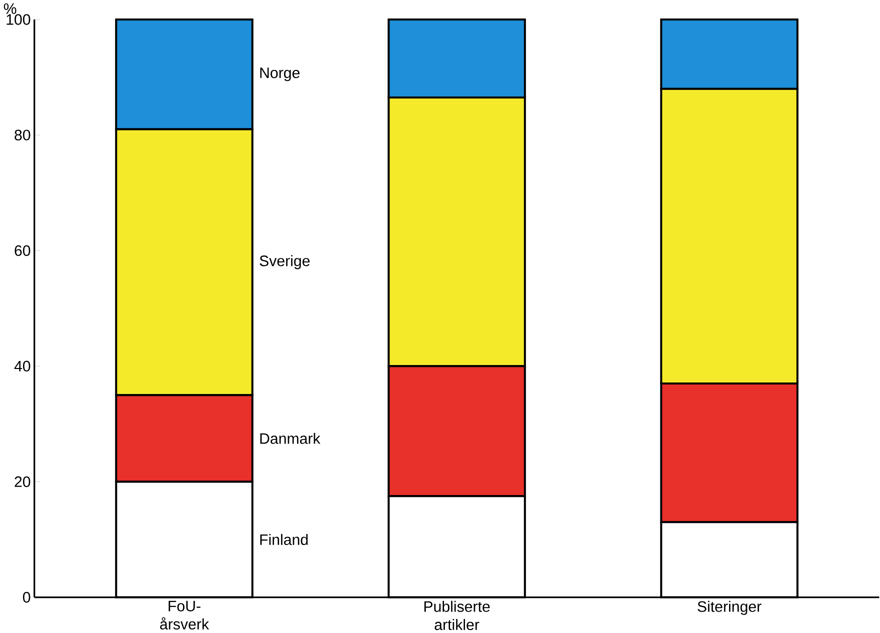  Describe the element at coordinates (185, 615) in the screenshot. I see `x-tick-label: FoU-årsverk` at that location.